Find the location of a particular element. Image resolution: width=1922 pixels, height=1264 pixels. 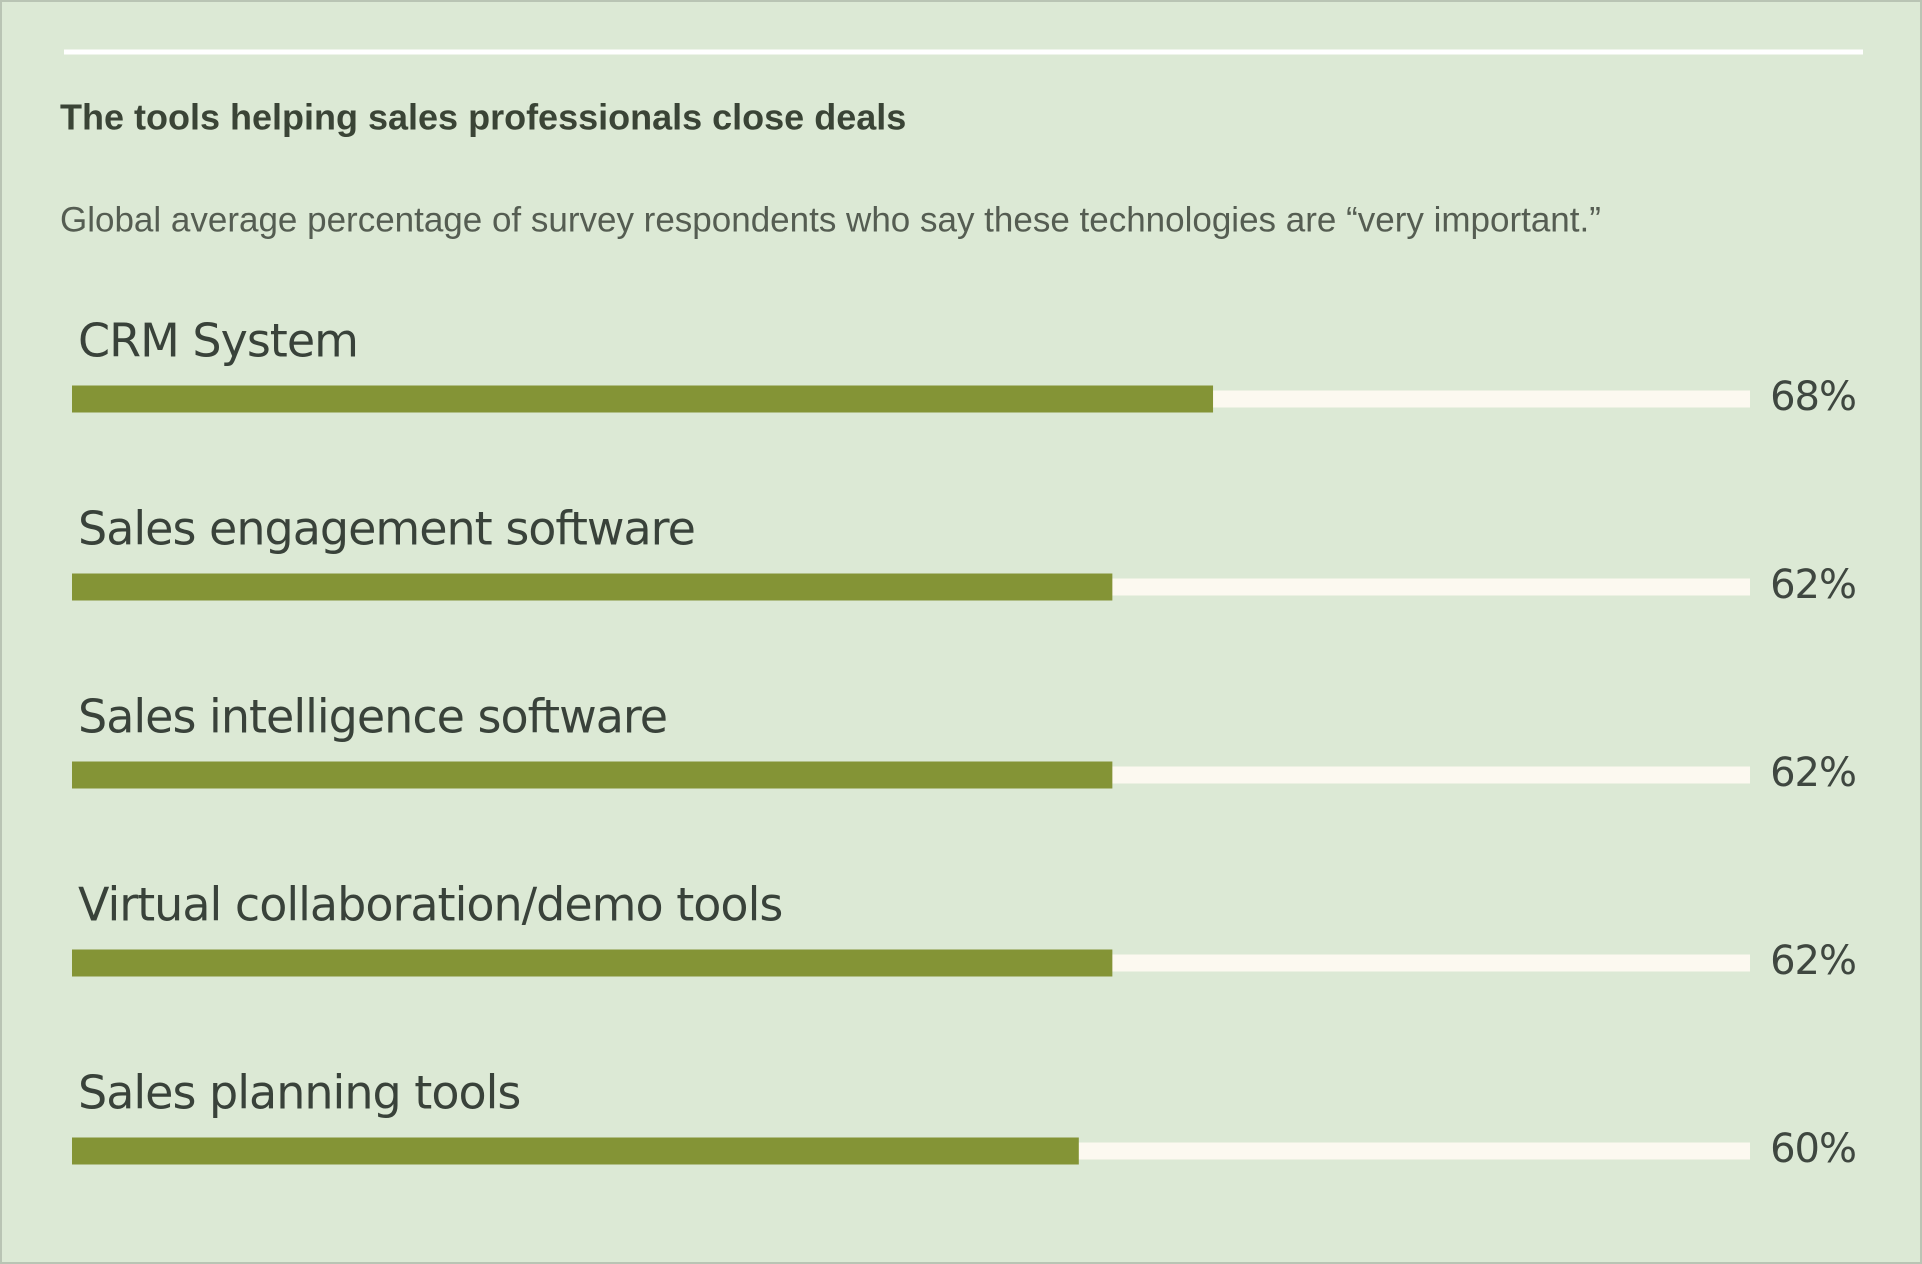

value-label: 68% is located at coordinates (1813, 397).